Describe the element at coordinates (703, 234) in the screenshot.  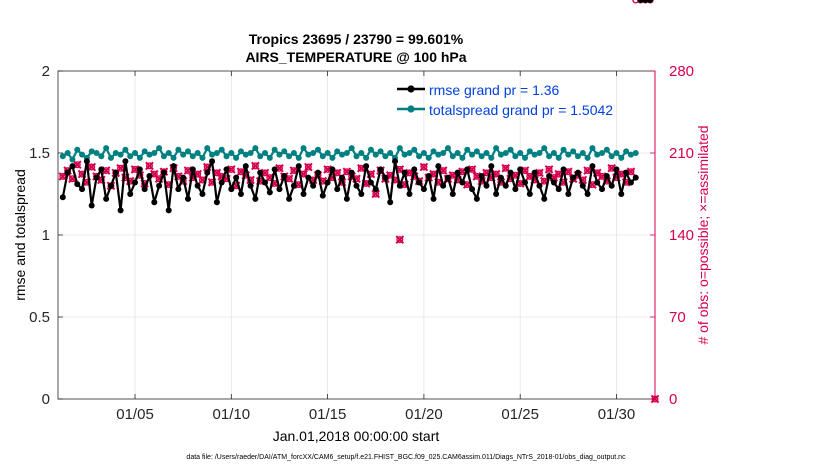
I see `y2-axis-label: # of obs: o=possible; ×=assimilated` at that location.